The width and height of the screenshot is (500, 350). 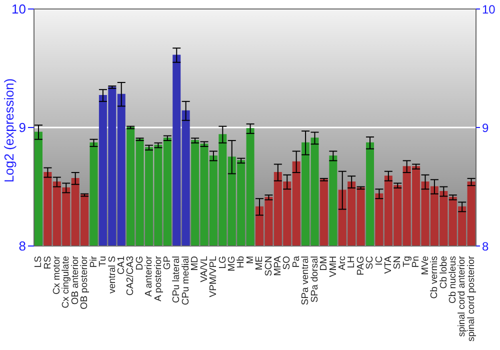 I want to click on x-tick-label: A anterior, so click(x=149, y=276).